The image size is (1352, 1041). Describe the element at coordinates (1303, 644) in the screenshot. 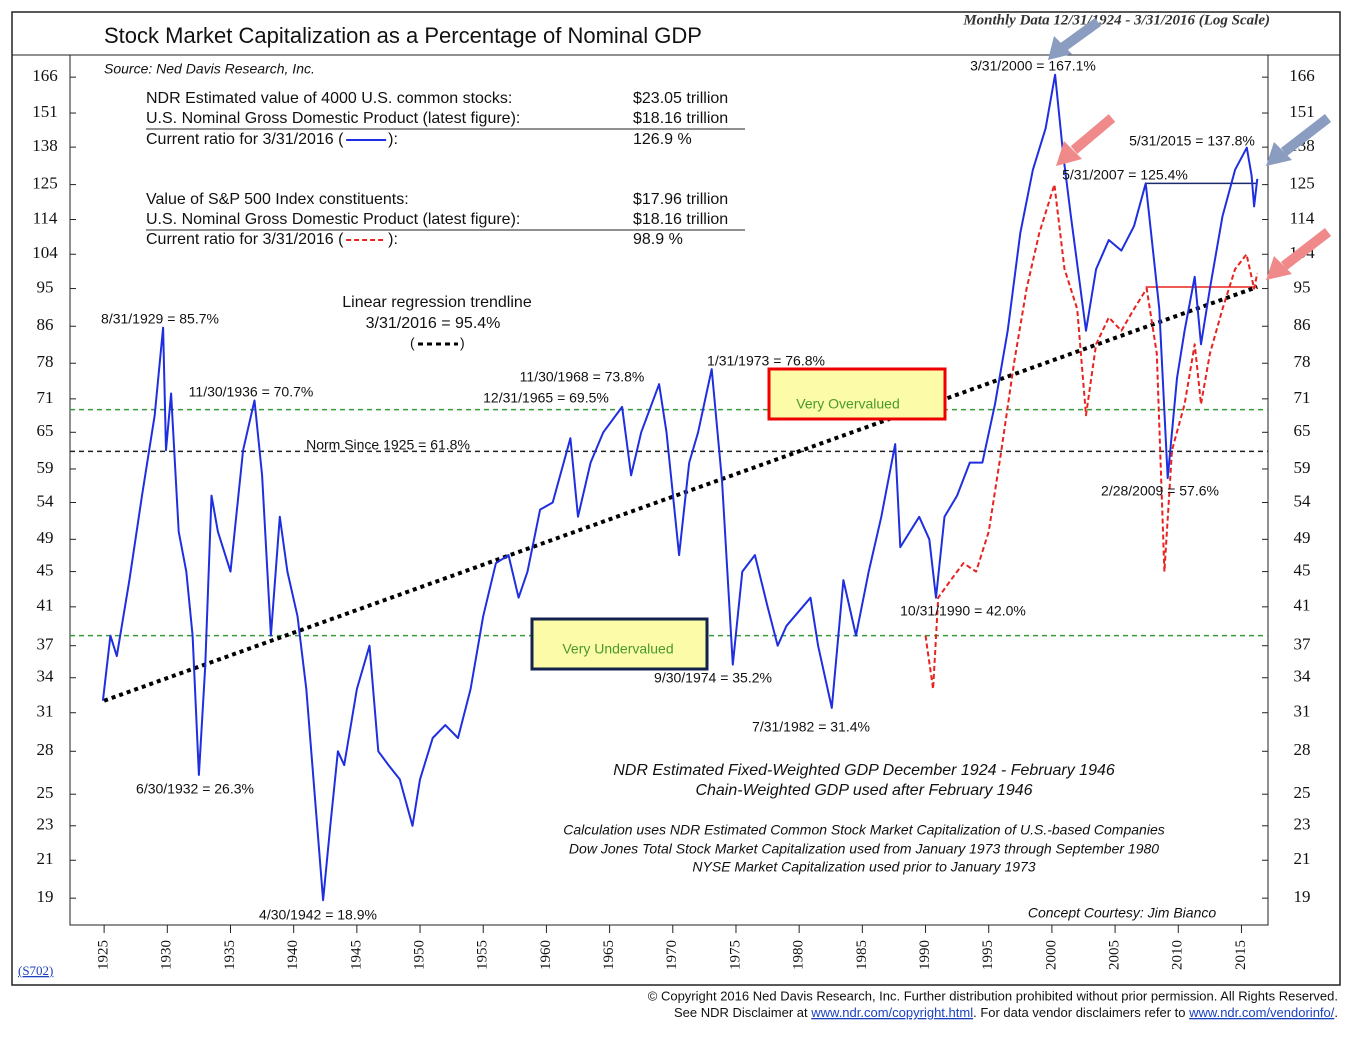

I see `y2-tick-label: 37` at that location.